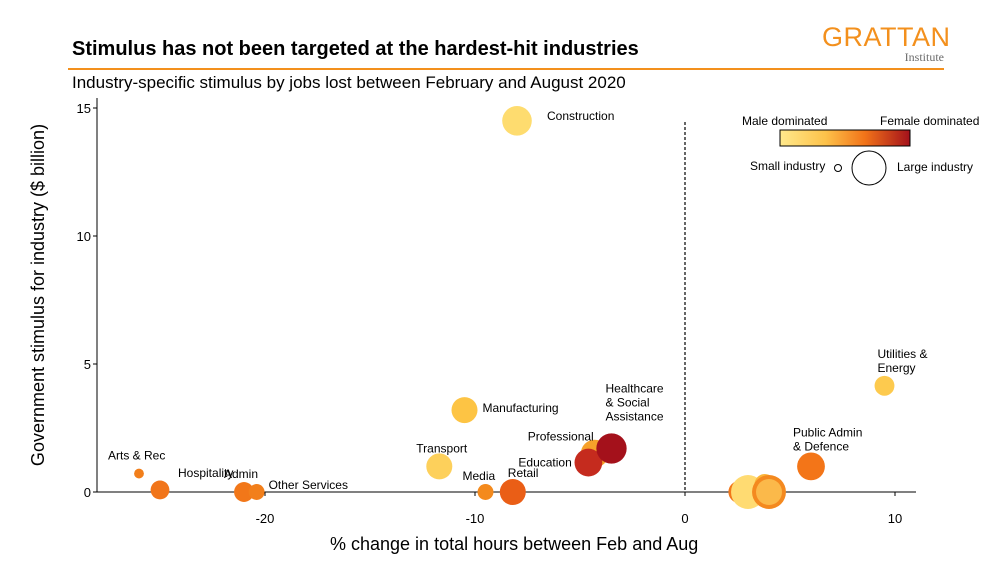  I want to click on point-label: Education, so click(544, 463).